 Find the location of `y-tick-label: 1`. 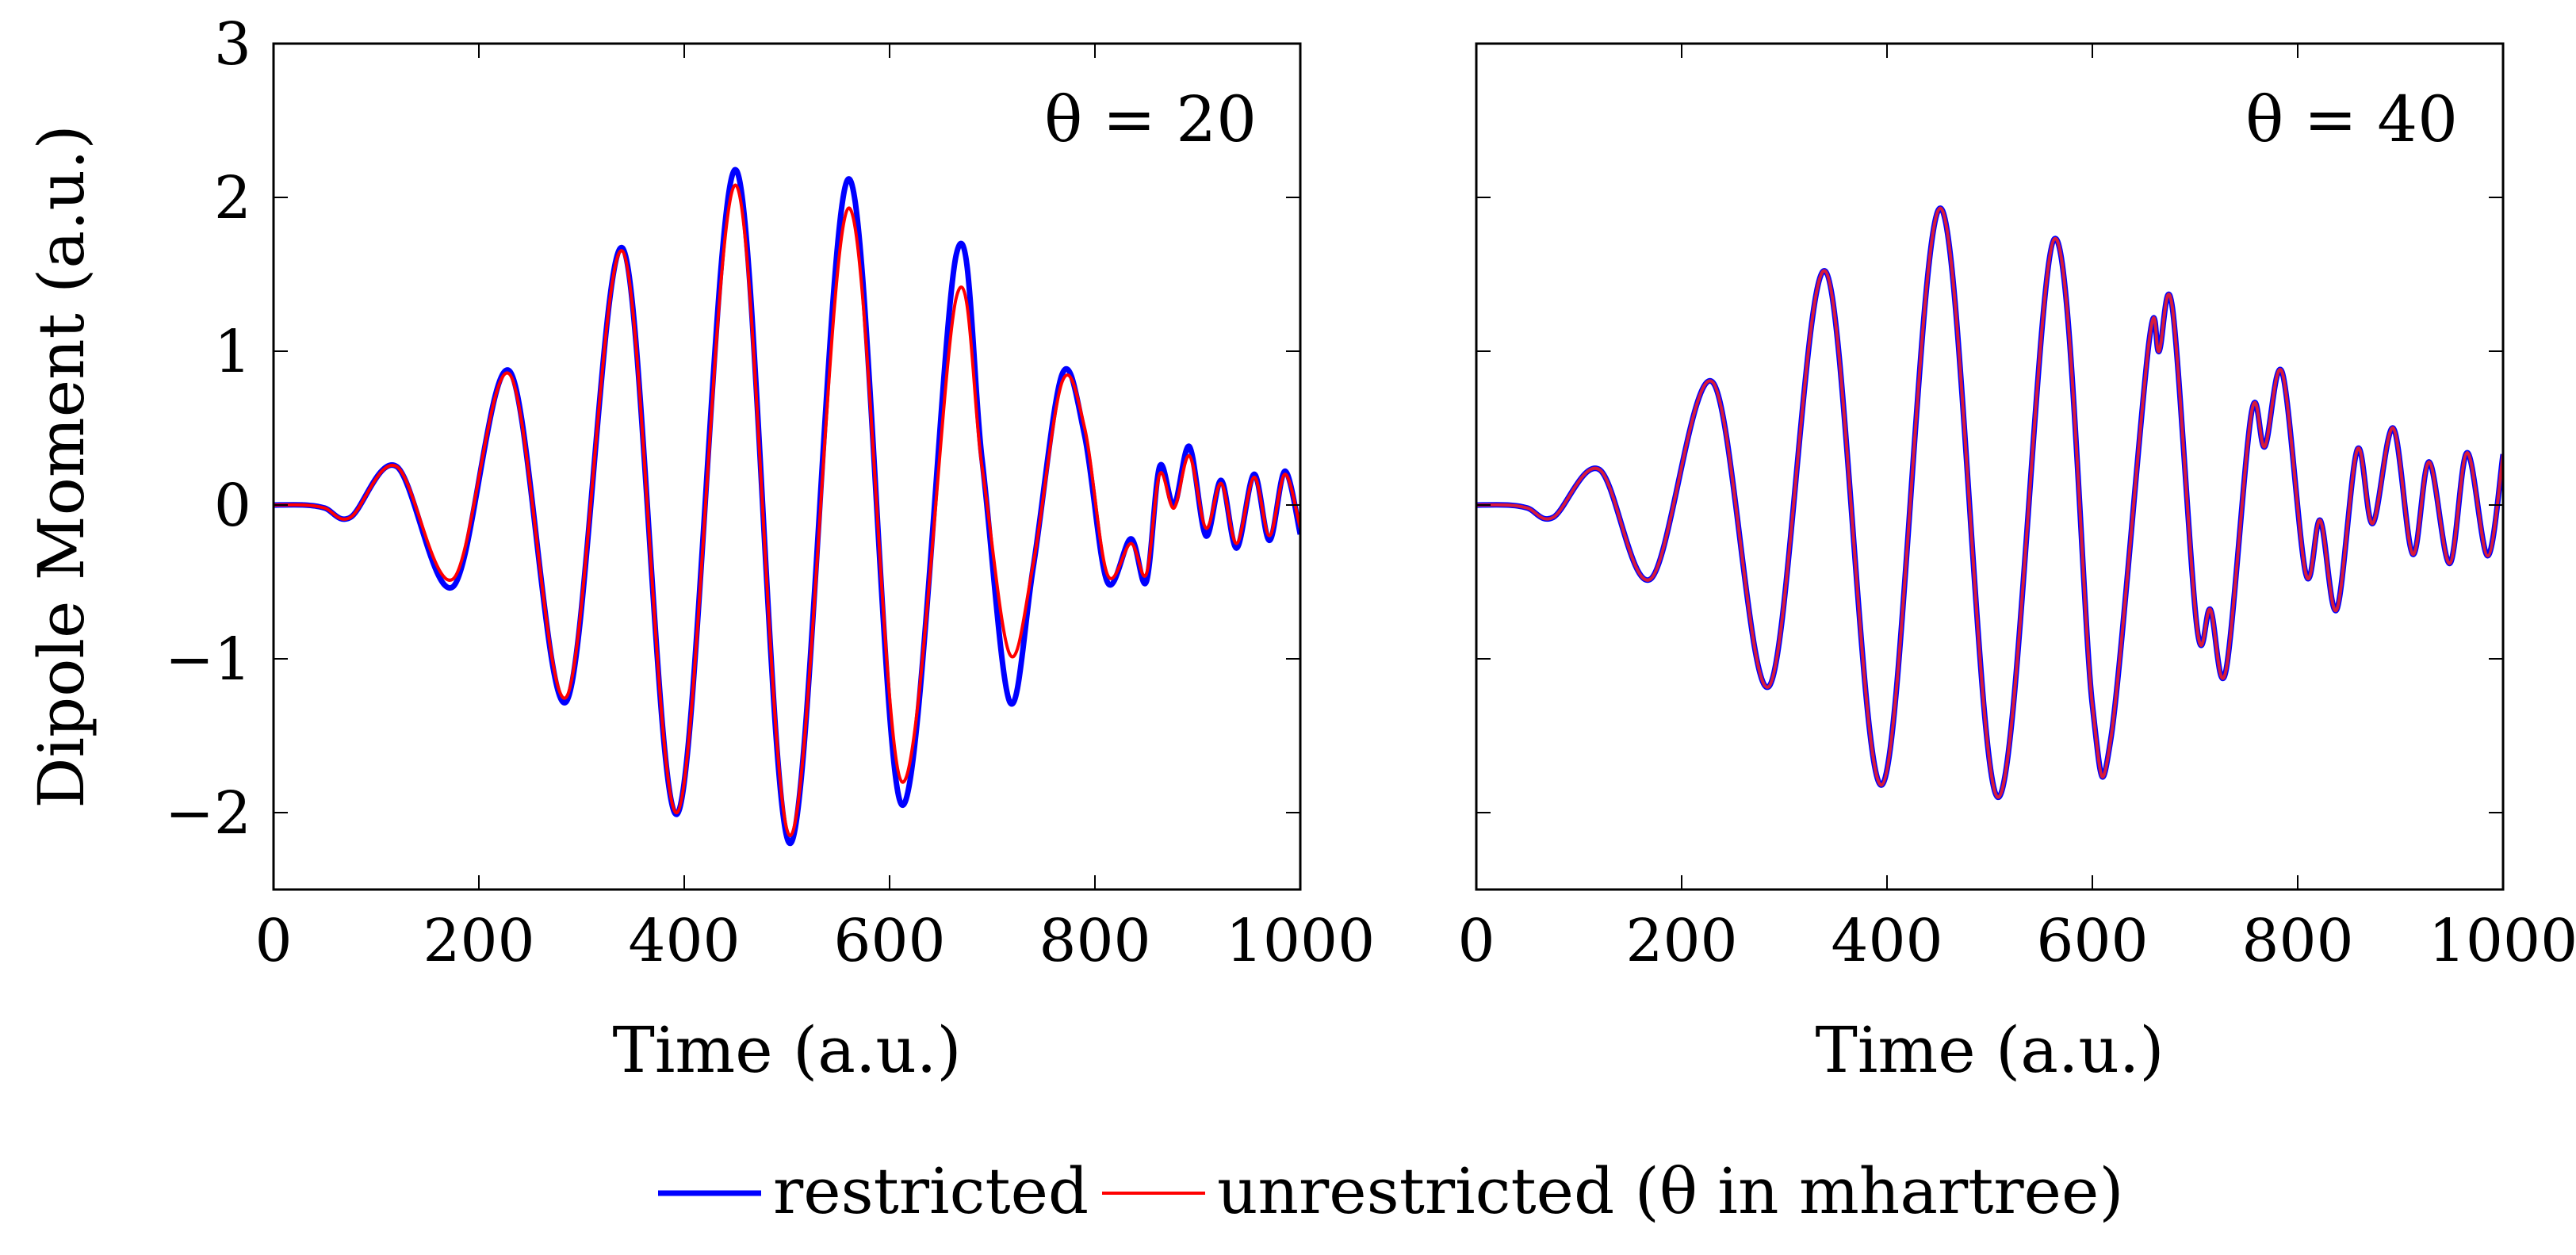

y-tick-label: 1 is located at coordinates (232, 352).